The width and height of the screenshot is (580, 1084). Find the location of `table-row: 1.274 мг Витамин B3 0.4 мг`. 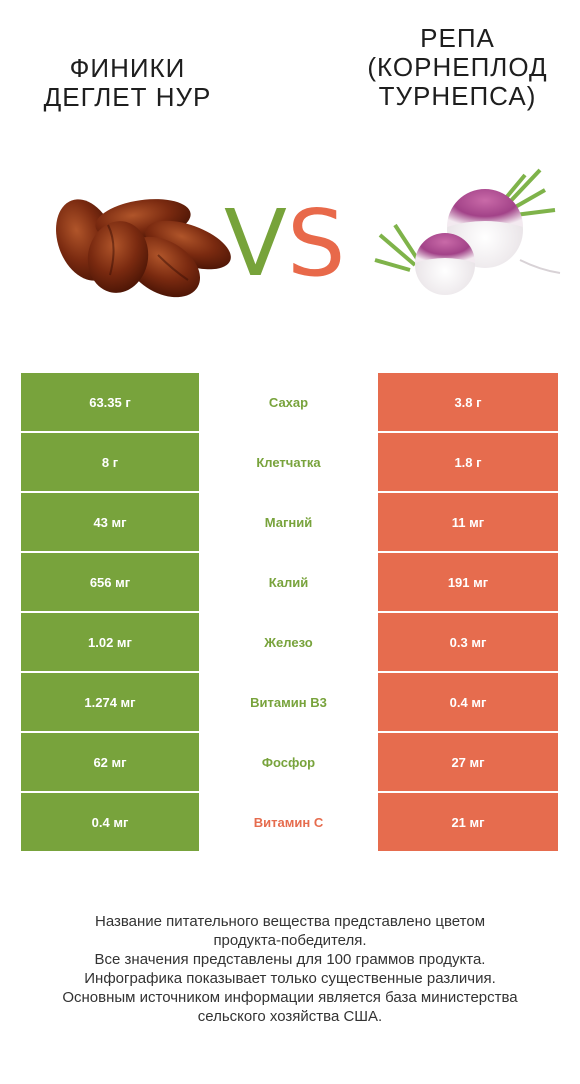

table-row: 1.274 мг Витамин B3 0.4 мг is located at coordinates (289, 702).